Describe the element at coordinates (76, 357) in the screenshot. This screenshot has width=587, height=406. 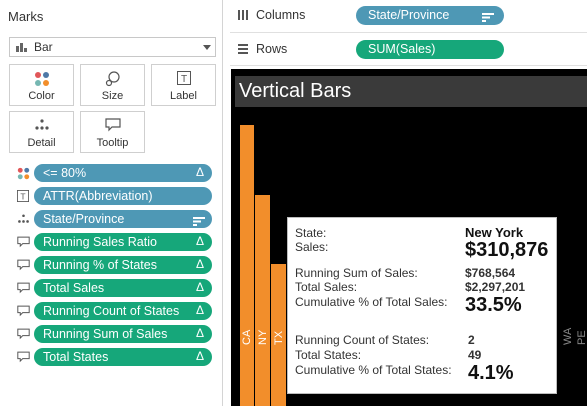
I see `field-pill-label: Total States` at that location.